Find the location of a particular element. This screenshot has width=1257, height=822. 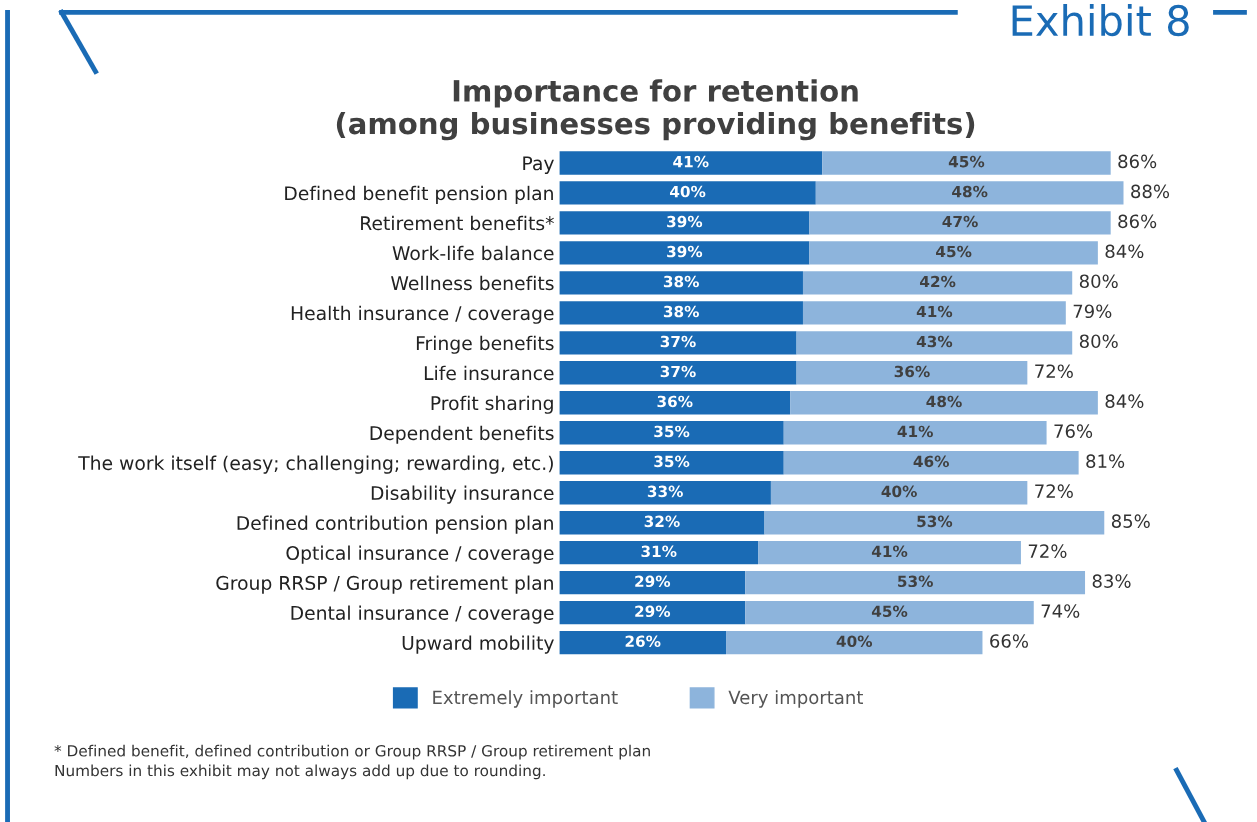

y-tick-label: Dental insurance / coverage is located at coordinates (422, 614).